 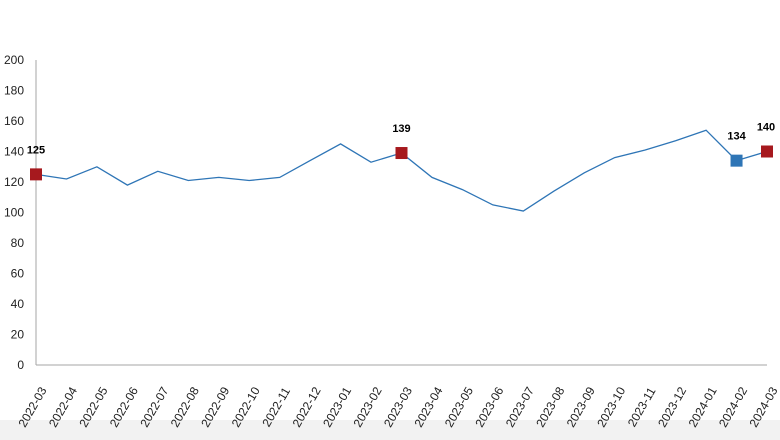 I want to click on y-tick-label: 120, so click(x=14, y=182).